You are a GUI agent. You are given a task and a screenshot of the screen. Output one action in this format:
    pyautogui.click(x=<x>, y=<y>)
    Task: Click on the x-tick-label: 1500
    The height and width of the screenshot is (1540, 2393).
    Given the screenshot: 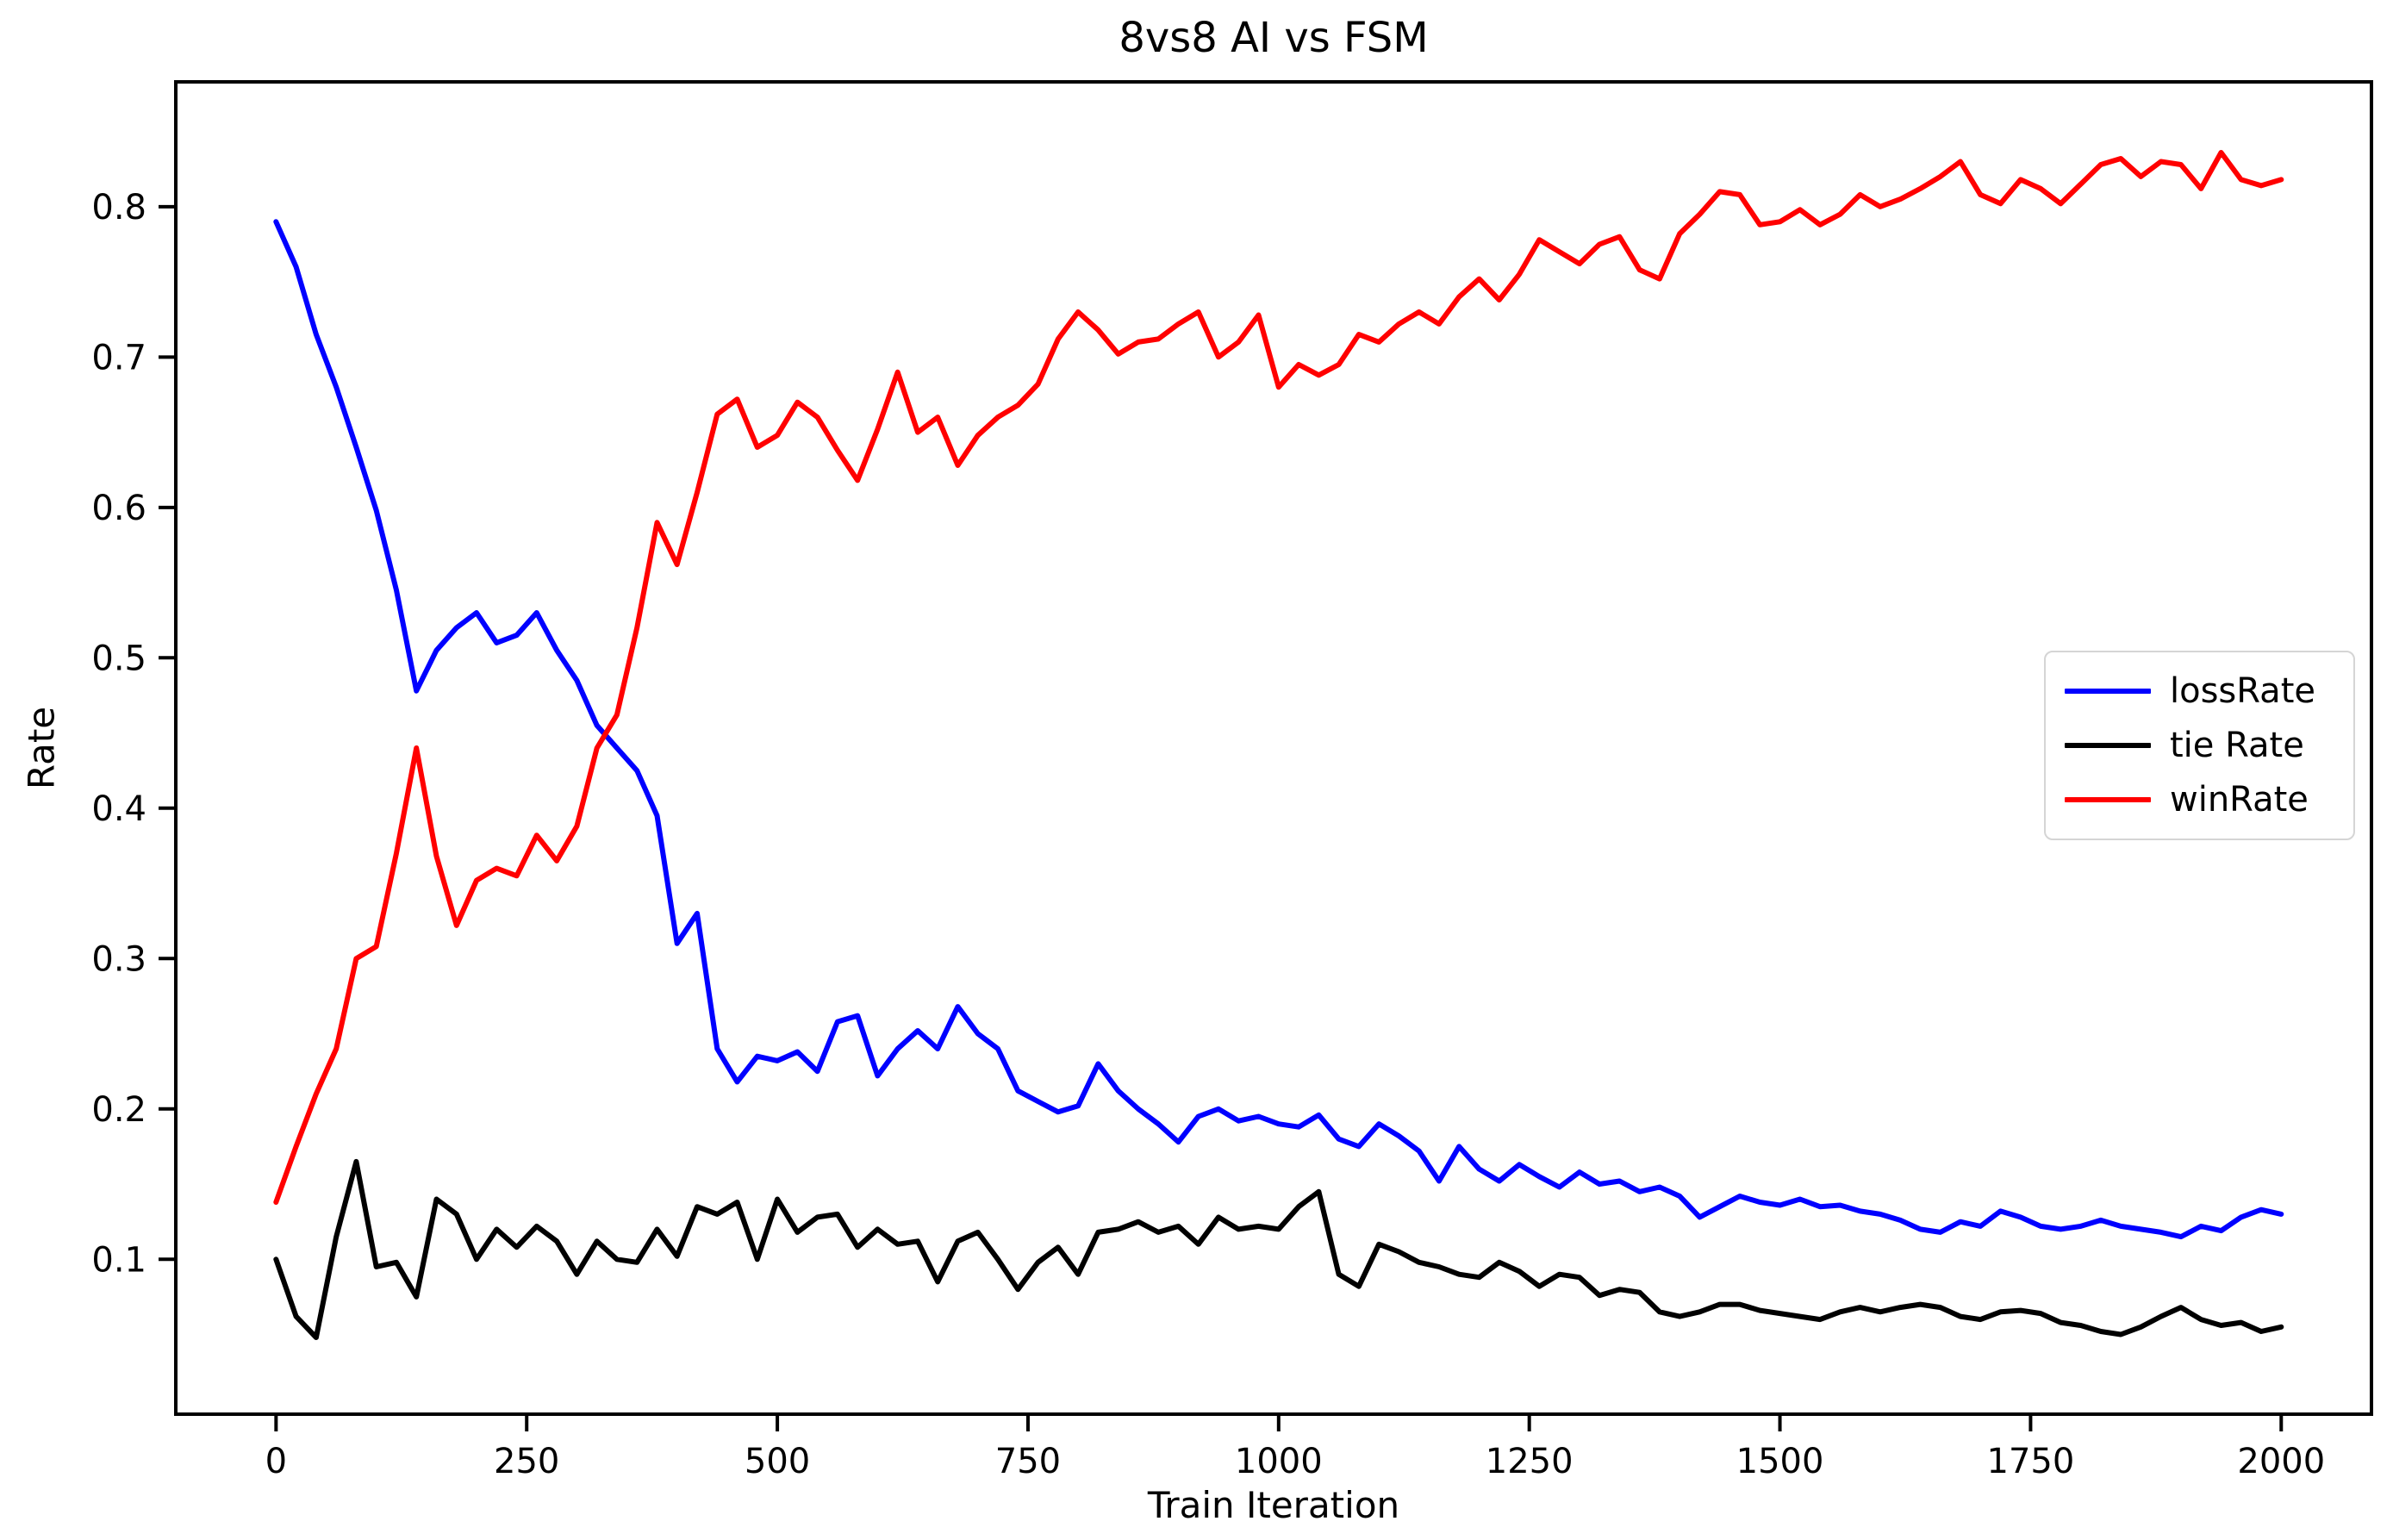 What is the action you would take?
    pyautogui.click(x=1780, y=1461)
    